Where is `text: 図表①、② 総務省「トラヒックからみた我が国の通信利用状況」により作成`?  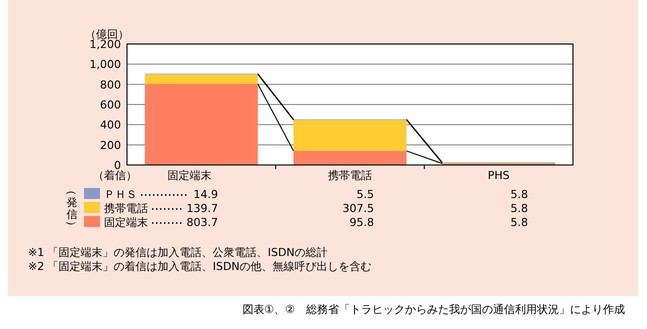
text: 図表①、② 総務省「トラヒックからみた我が国の通信利用状況」により作成 is located at coordinates (433, 309).